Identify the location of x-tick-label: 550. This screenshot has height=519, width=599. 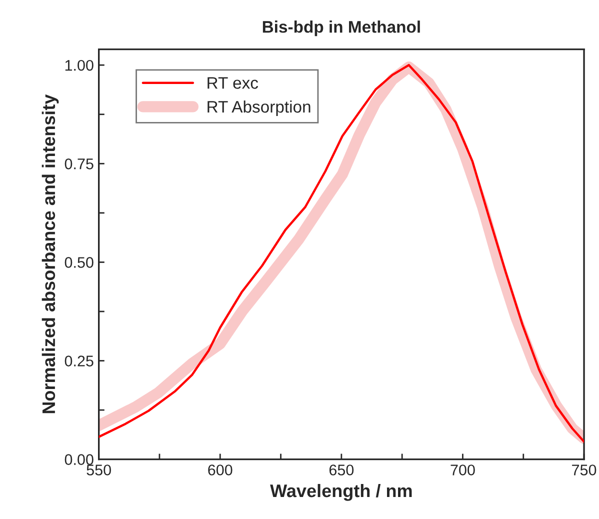
(98, 470).